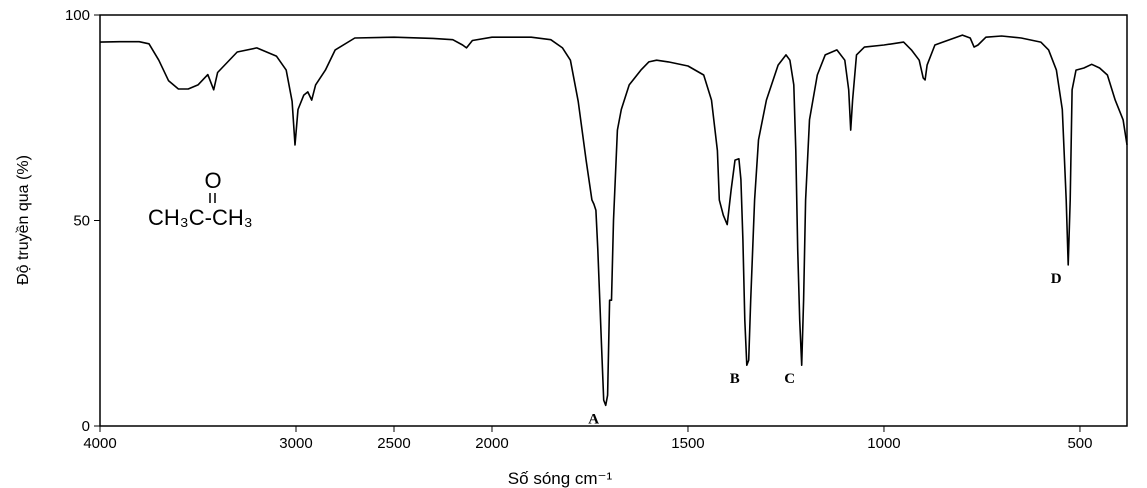 This screenshot has width=1147, height=488. I want to click on x-tick-label: 3000, so click(295, 443).